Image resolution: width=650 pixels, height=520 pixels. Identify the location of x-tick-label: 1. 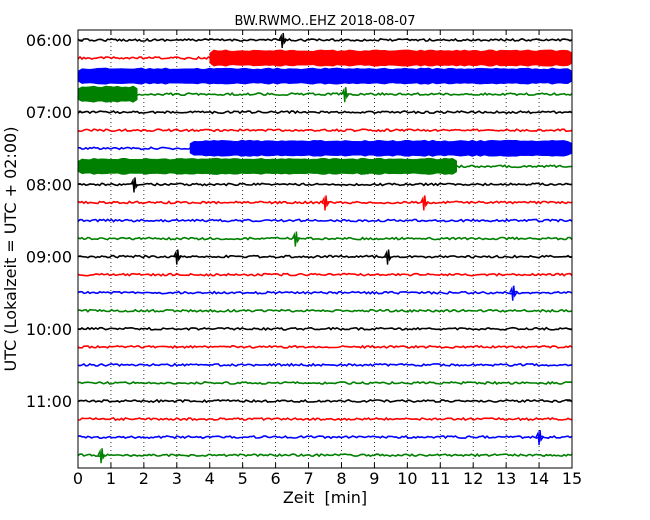
(111, 478).